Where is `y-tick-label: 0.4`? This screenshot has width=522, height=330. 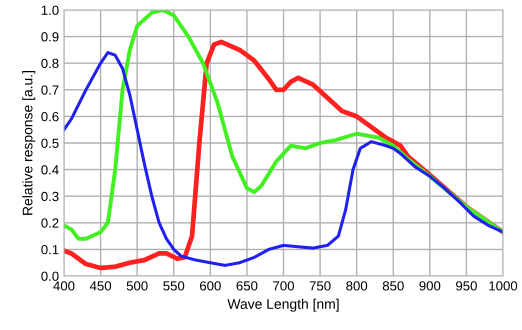
y-tick-label: 0.4 is located at coordinates (50, 170).